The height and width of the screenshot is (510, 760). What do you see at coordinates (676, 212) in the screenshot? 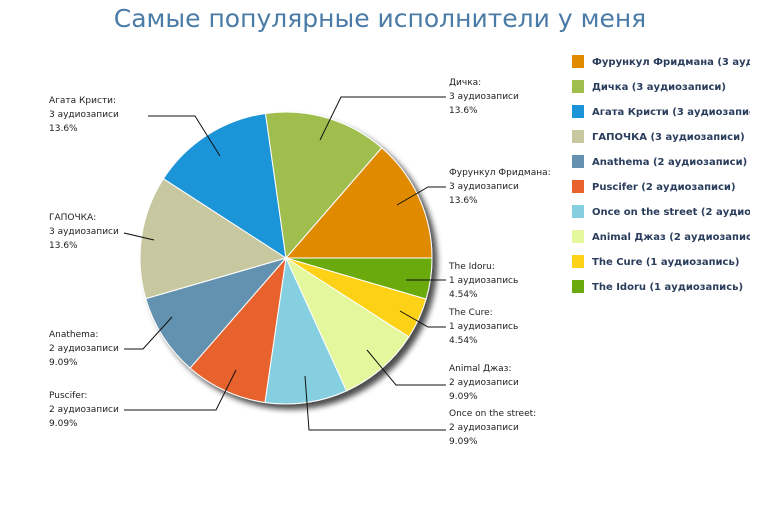
I see `legend-label: Once on the street (2 аудиозаписи)` at bounding box center [676, 212].